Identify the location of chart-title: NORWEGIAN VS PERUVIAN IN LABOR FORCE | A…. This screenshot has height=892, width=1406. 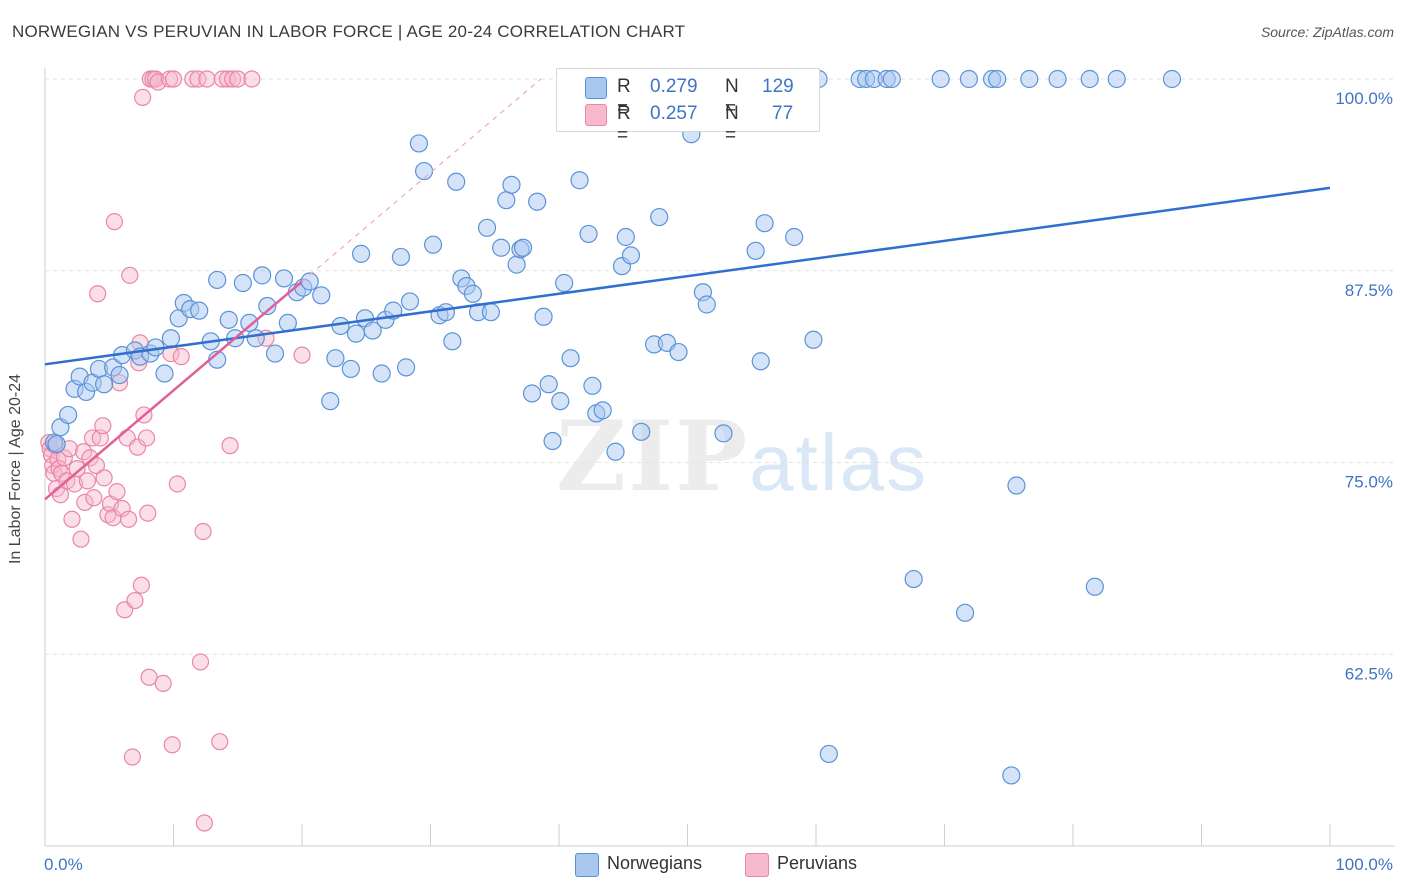
(349, 31).